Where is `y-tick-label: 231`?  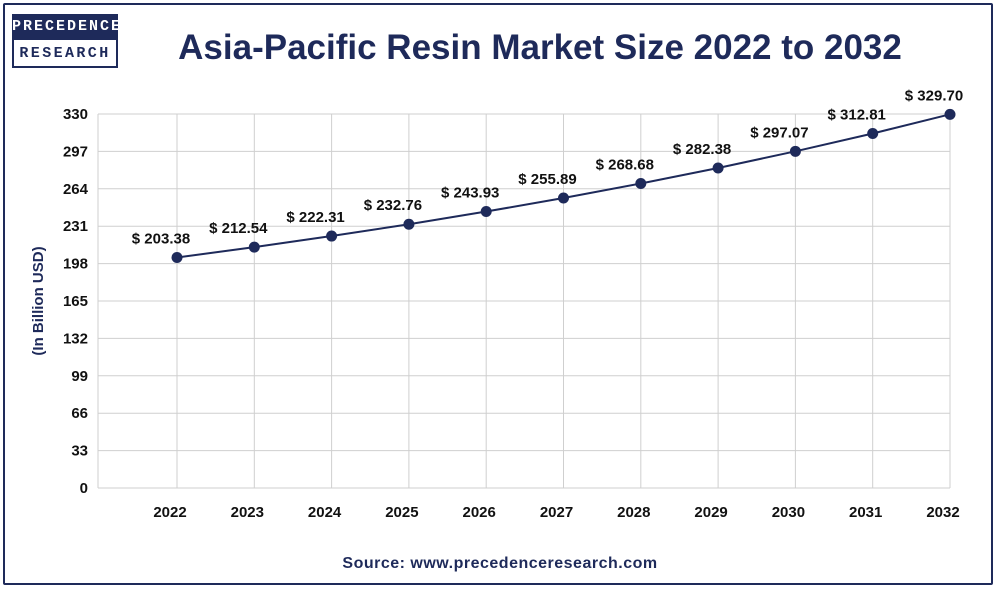 y-tick-label: 231 is located at coordinates (75, 226).